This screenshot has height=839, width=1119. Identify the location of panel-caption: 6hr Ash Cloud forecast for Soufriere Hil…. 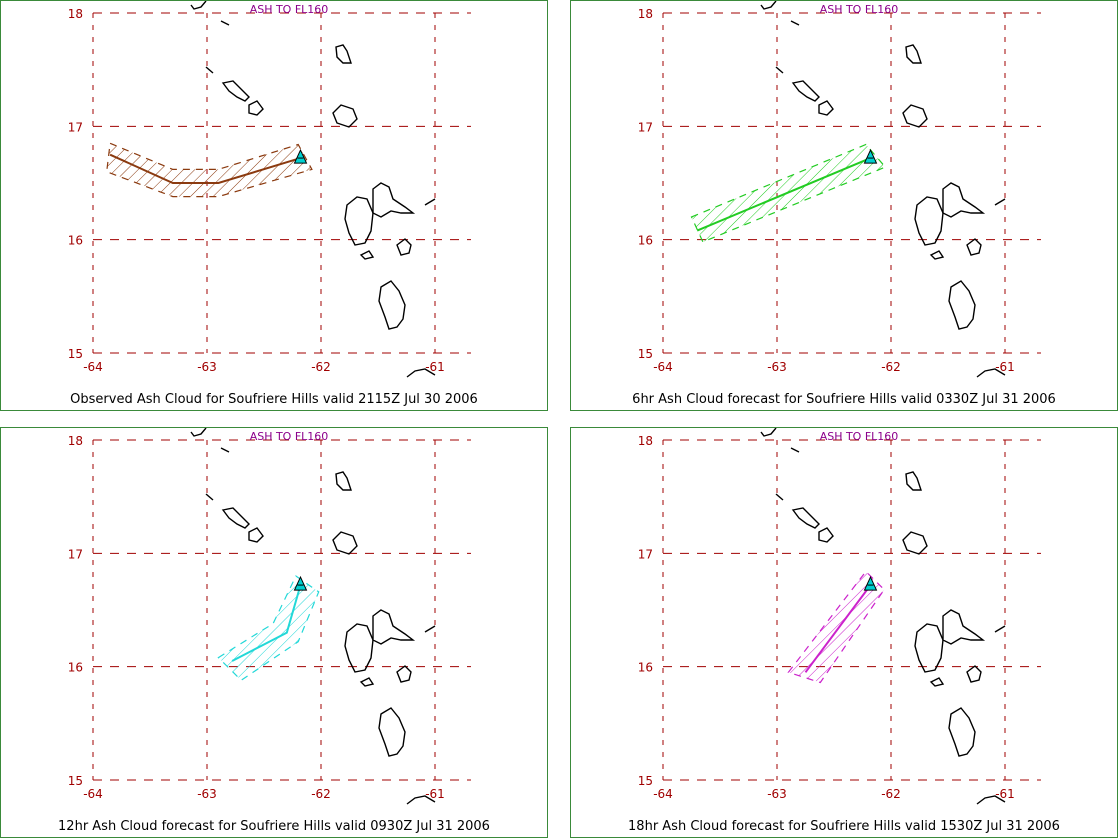
(844, 399).